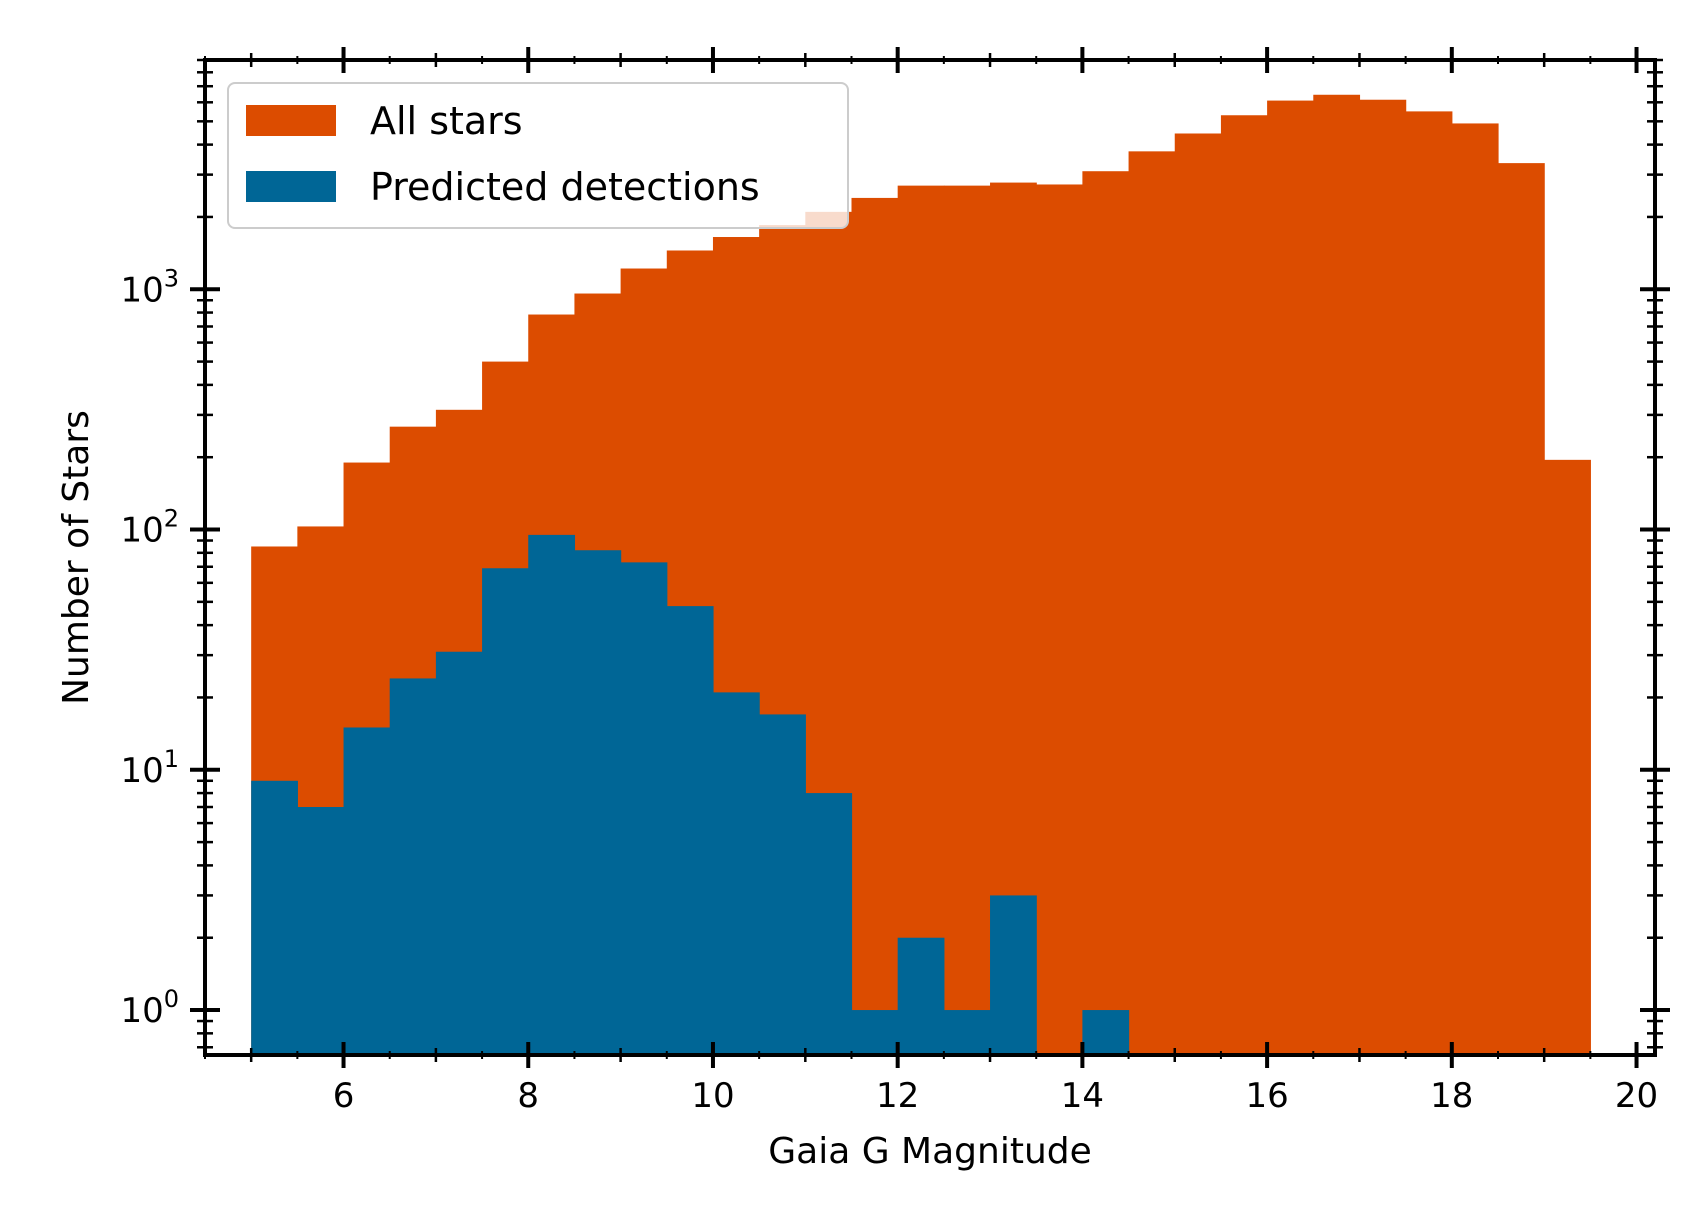 The width and height of the screenshot is (1704, 1220). I want to click on legend-swatch-predicted-detections, so click(291, 186).